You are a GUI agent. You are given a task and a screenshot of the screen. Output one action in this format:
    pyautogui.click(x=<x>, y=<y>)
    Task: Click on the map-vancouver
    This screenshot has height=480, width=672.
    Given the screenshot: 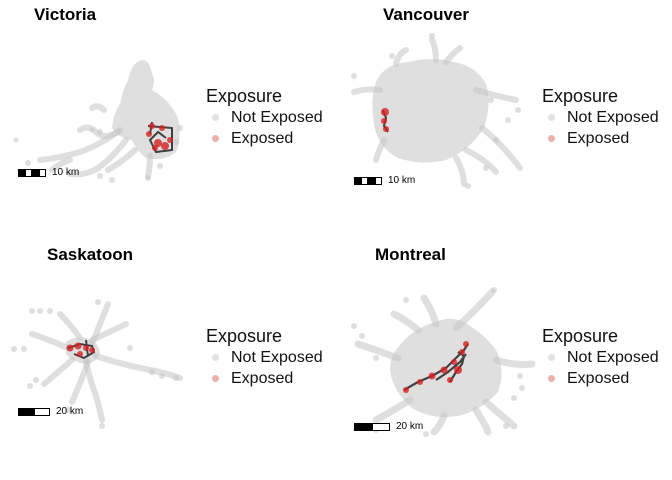 What is the action you would take?
    pyautogui.click(x=437, y=111)
    